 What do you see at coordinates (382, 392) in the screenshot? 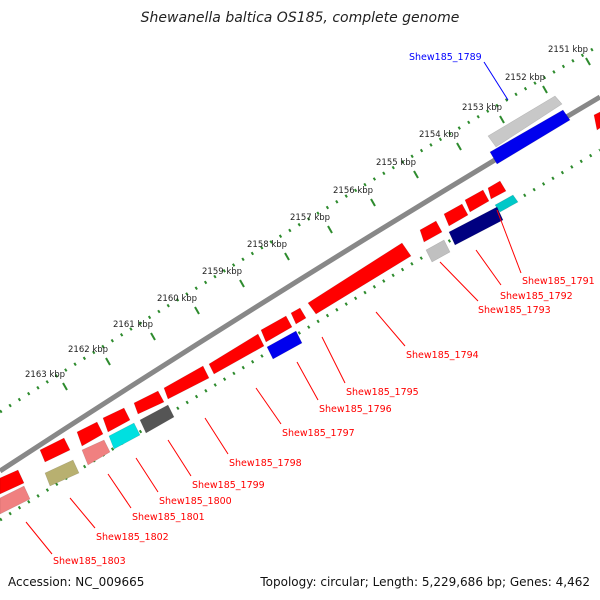
I see `gene-label: Shew185_1795` at bounding box center [382, 392].